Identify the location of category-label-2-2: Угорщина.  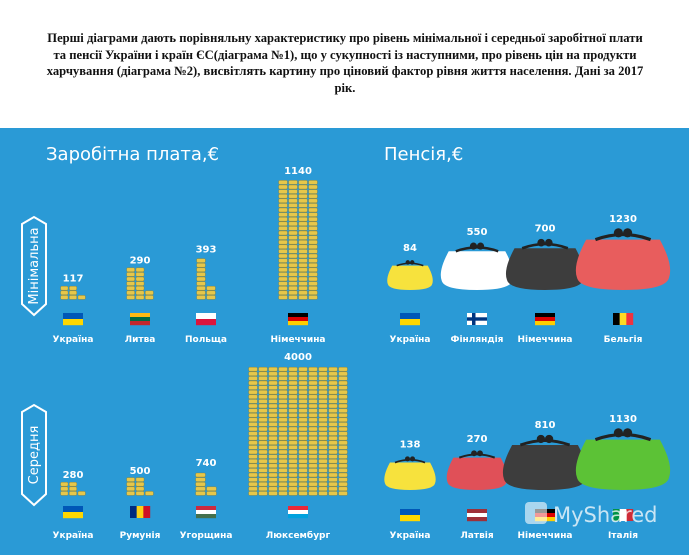
(206, 536).